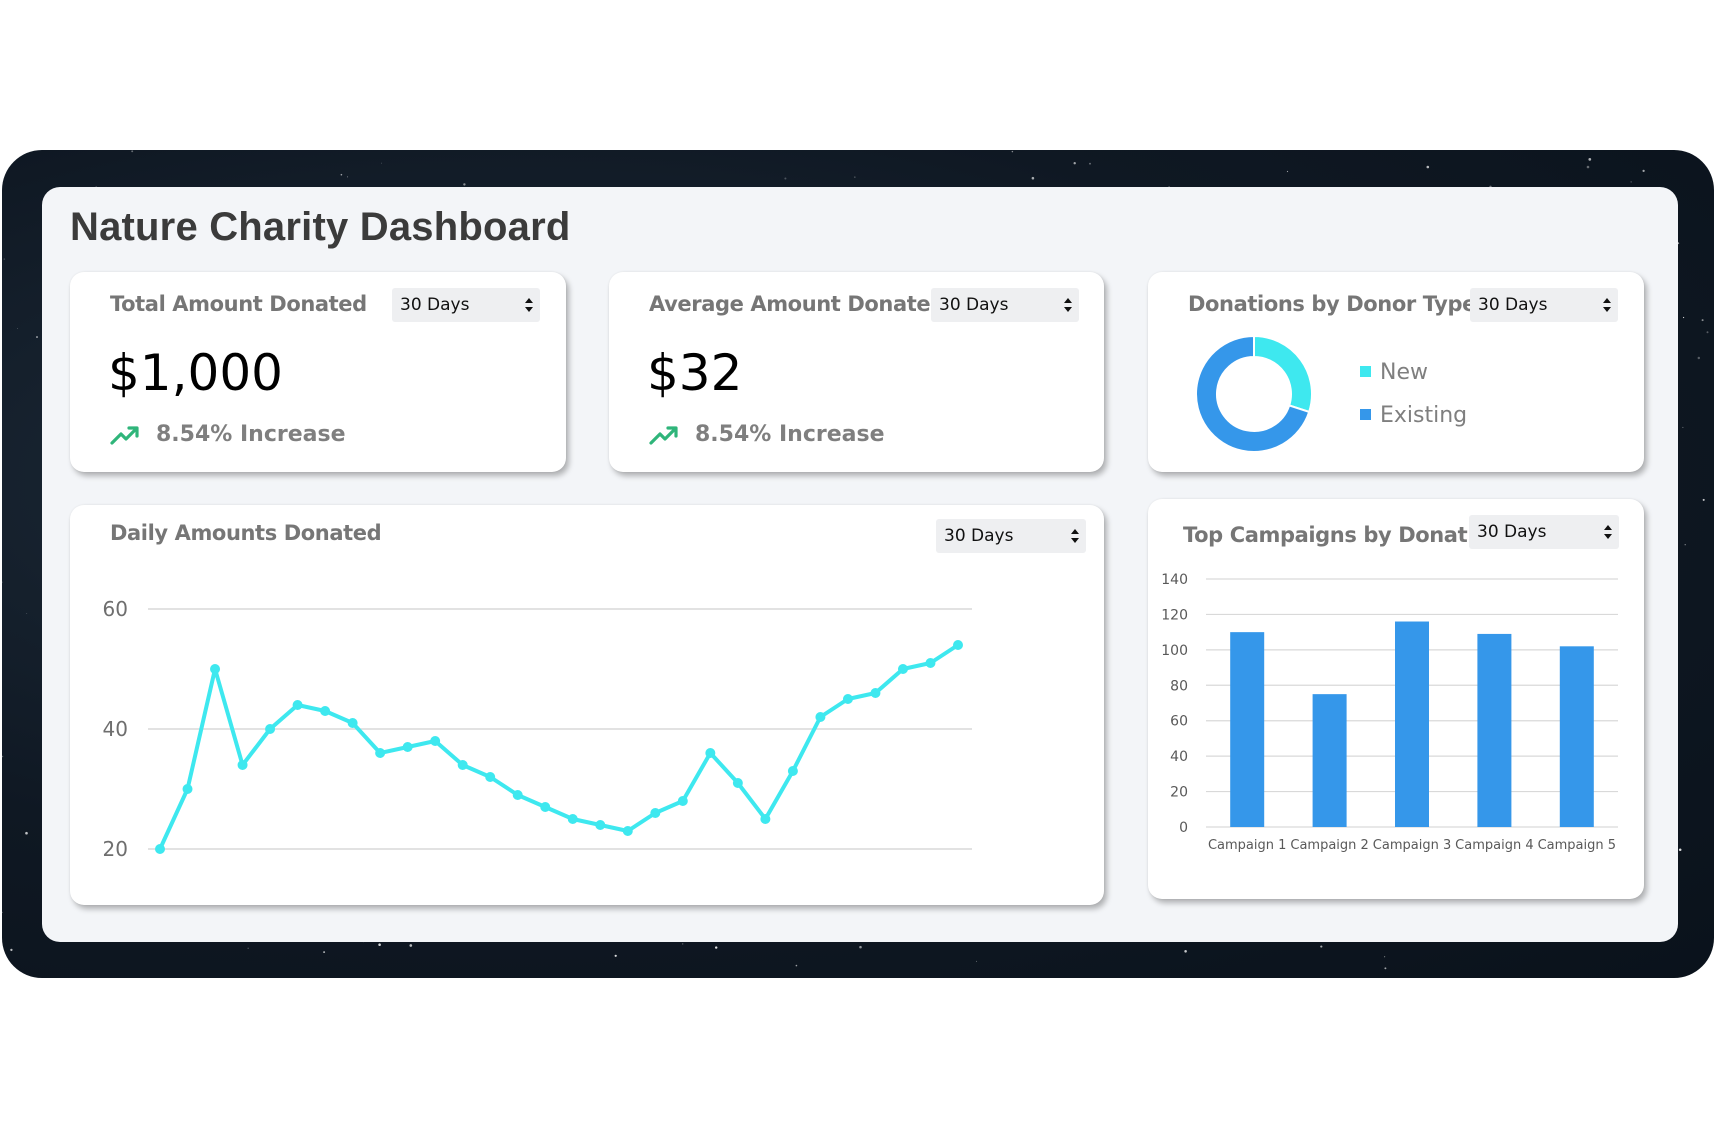 The width and height of the screenshot is (1716, 1125). I want to click on total-donated-title: Total Amount Donated, so click(238, 304).